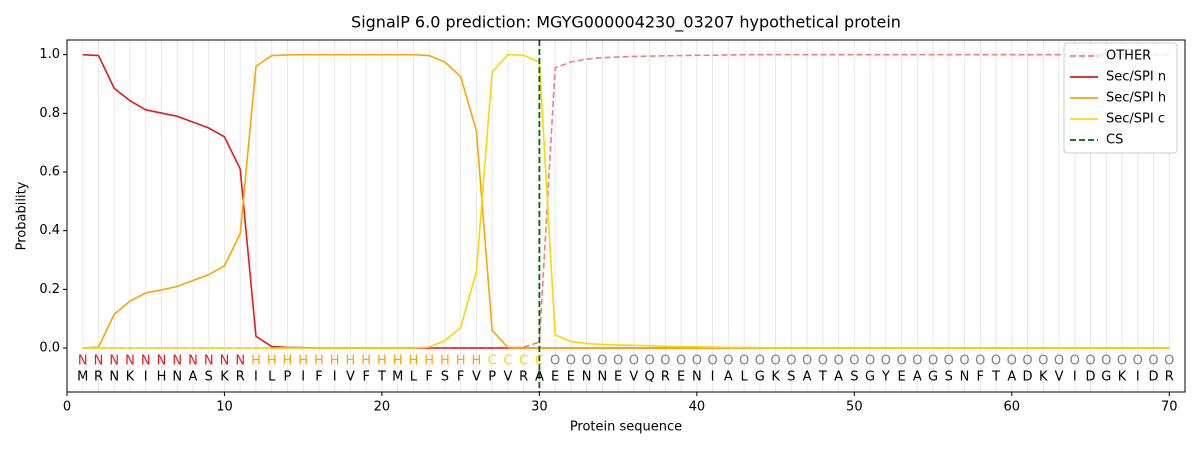 This screenshot has height=450, width=1200. I want to click on residue-label: D, so click(1153, 377).